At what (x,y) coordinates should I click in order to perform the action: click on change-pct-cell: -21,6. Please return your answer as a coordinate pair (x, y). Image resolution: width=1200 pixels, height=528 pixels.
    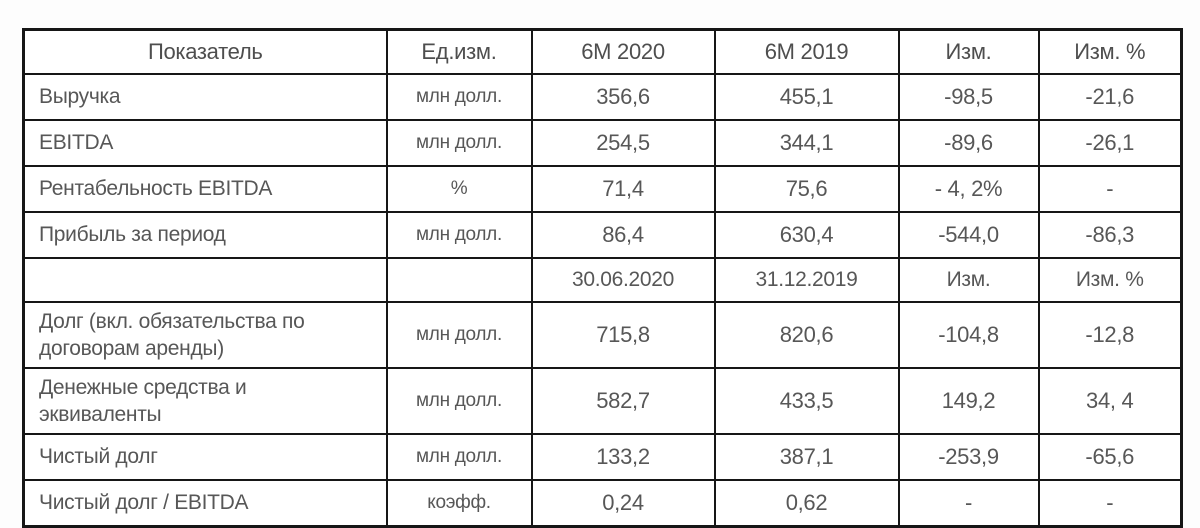
    Looking at the image, I should click on (1110, 97).